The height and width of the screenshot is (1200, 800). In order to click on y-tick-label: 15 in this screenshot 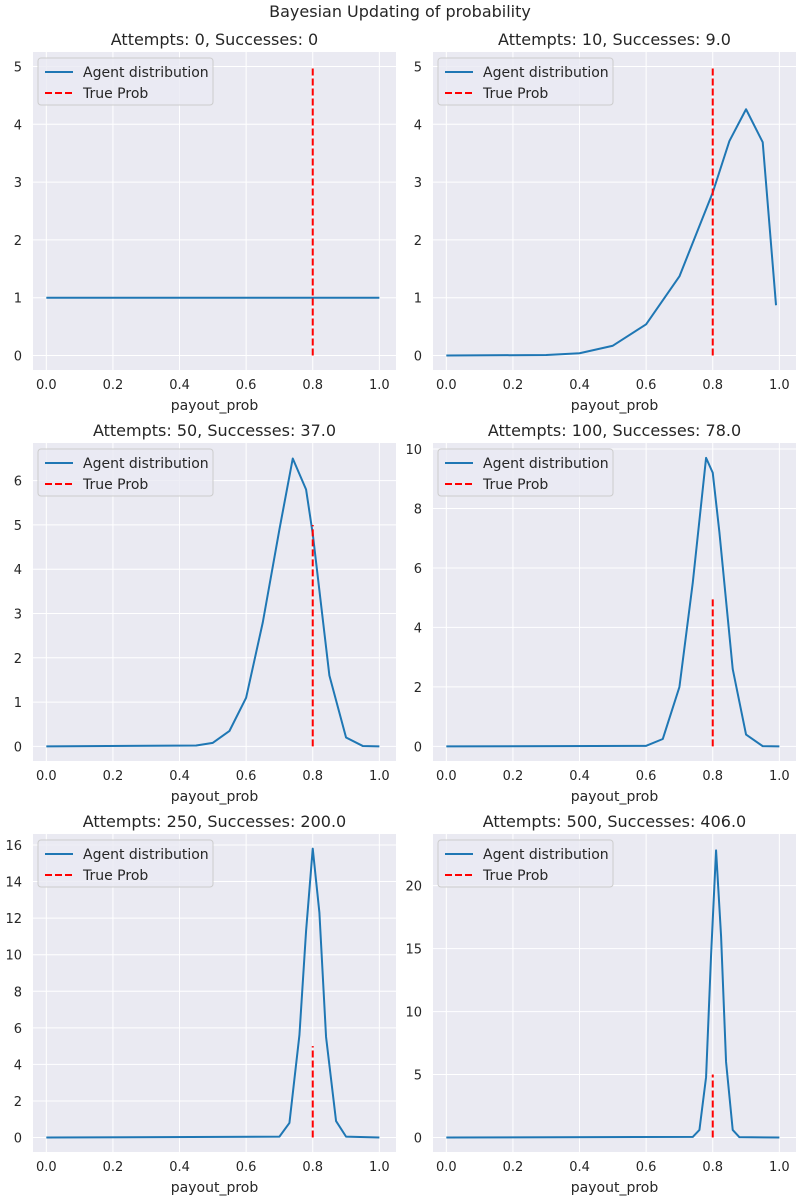, I will do `click(413, 950)`.